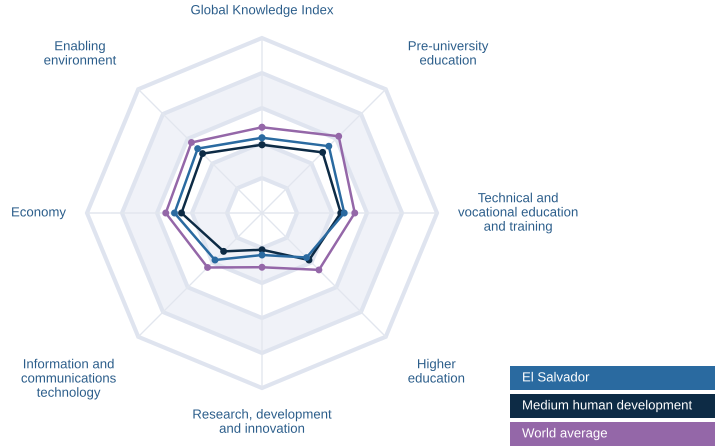 The height and width of the screenshot is (448, 715). What do you see at coordinates (262, 421) in the screenshot?
I see `spoke-label: Research, development and innovation` at bounding box center [262, 421].